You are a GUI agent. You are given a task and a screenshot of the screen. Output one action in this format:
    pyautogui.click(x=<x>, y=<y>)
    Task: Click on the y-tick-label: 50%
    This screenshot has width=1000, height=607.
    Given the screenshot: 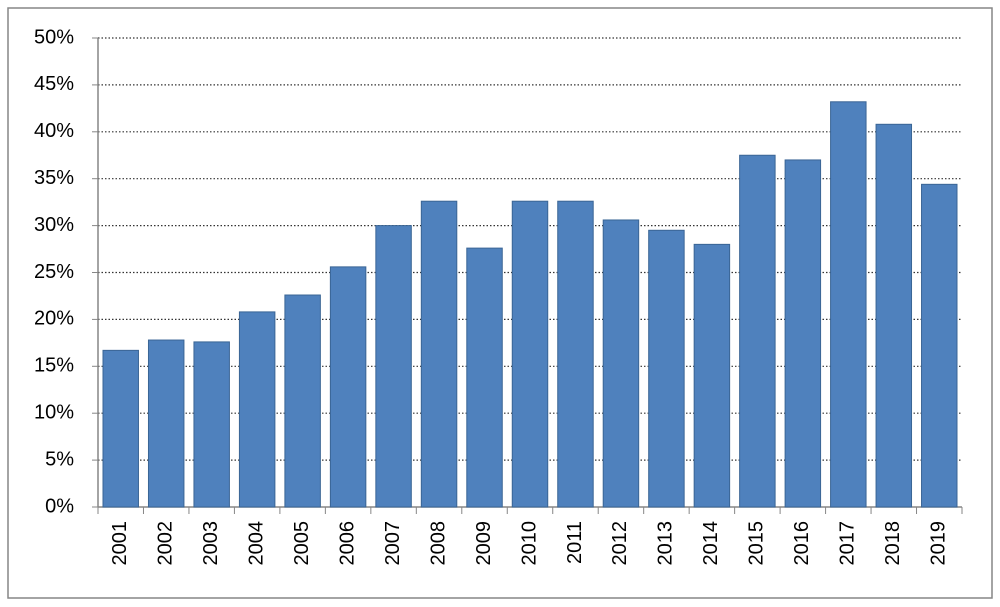 What is the action you would take?
    pyautogui.click(x=54, y=37)
    